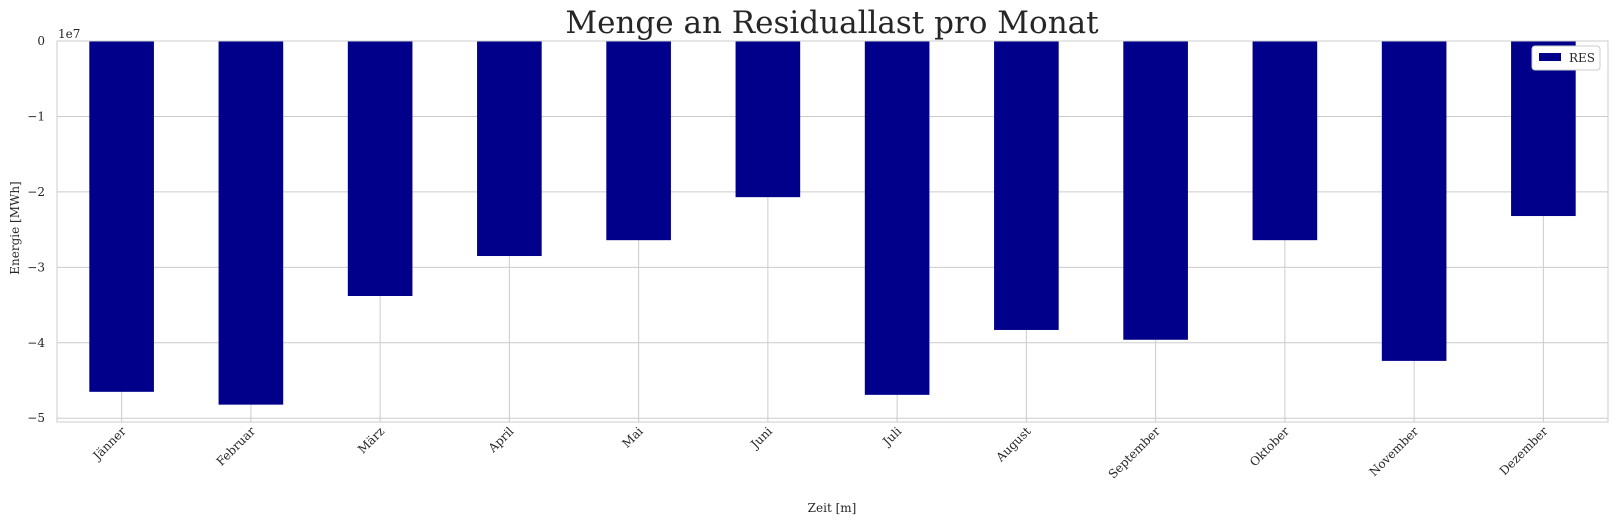 The width and height of the screenshot is (1618, 524). Describe the element at coordinates (371, 440) in the screenshot. I see `x-tick-label: März` at that location.